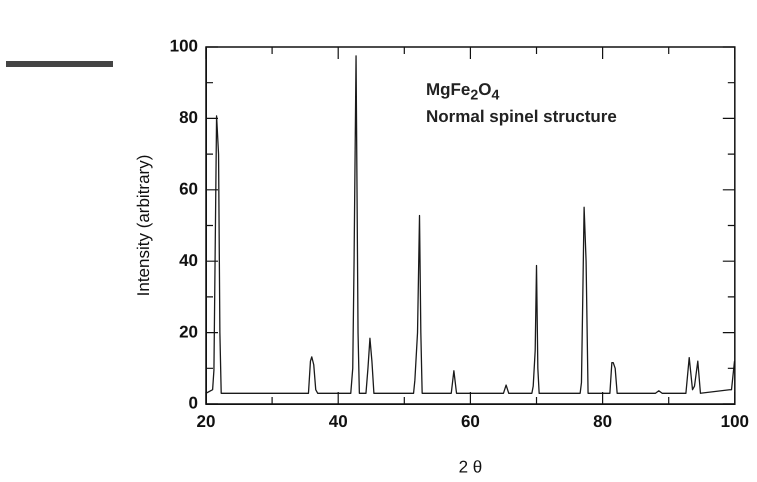 Image resolution: width=757 pixels, height=482 pixels. Describe the element at coordinates (206, 421) in the screenshot. I see `x-tick-label: 20` at that location.